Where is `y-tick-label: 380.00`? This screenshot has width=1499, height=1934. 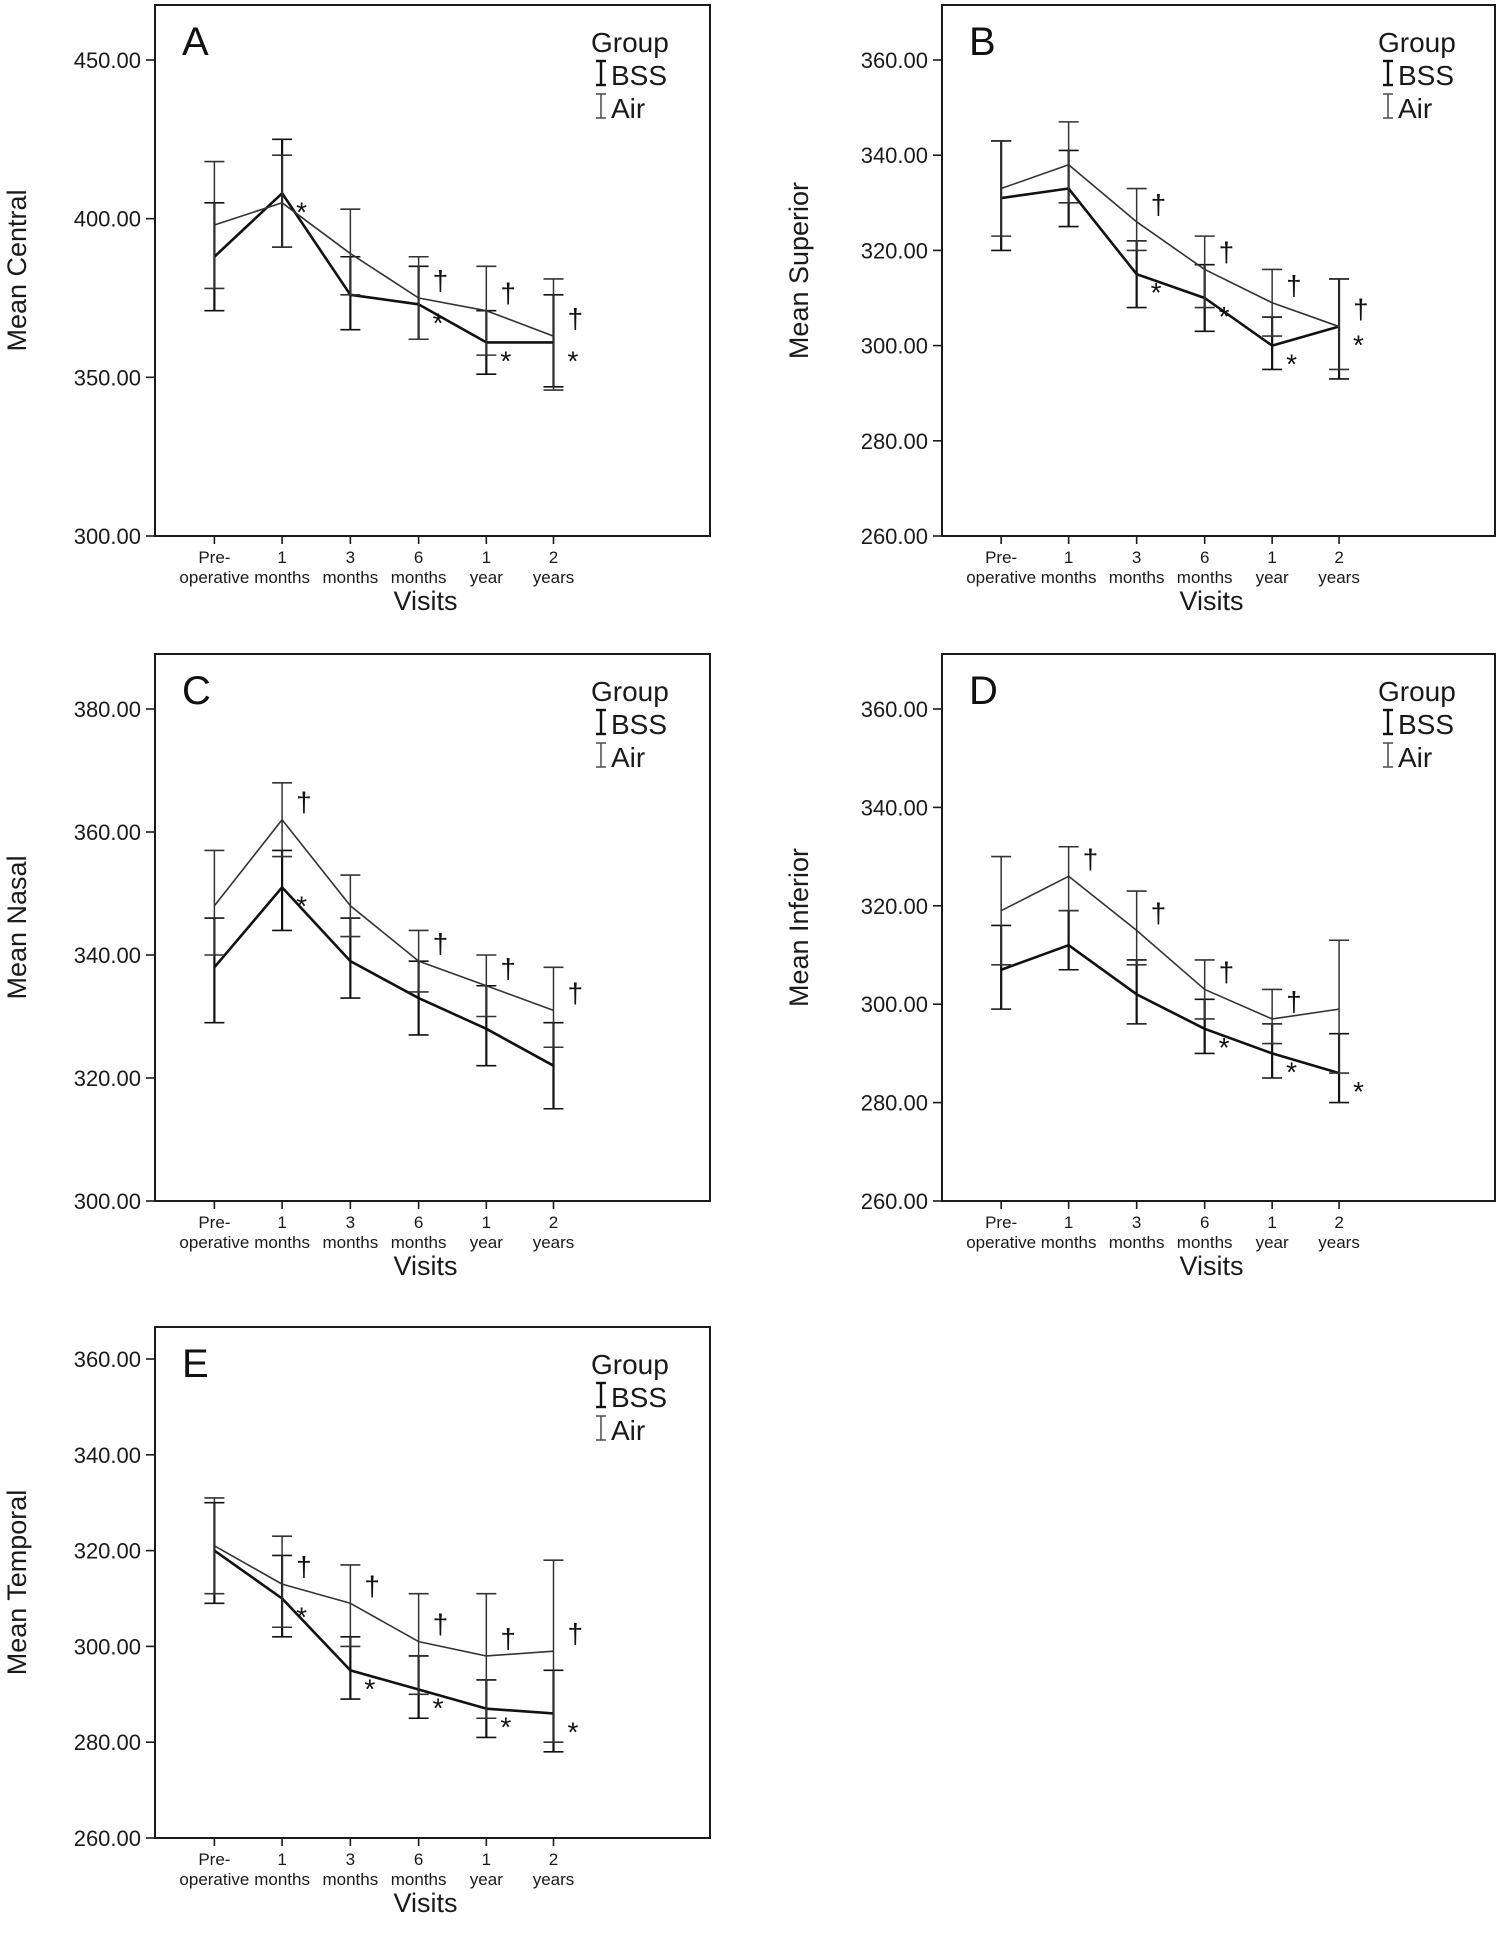
y-tick-label: 380.00 is located at coordinates (107, 709).